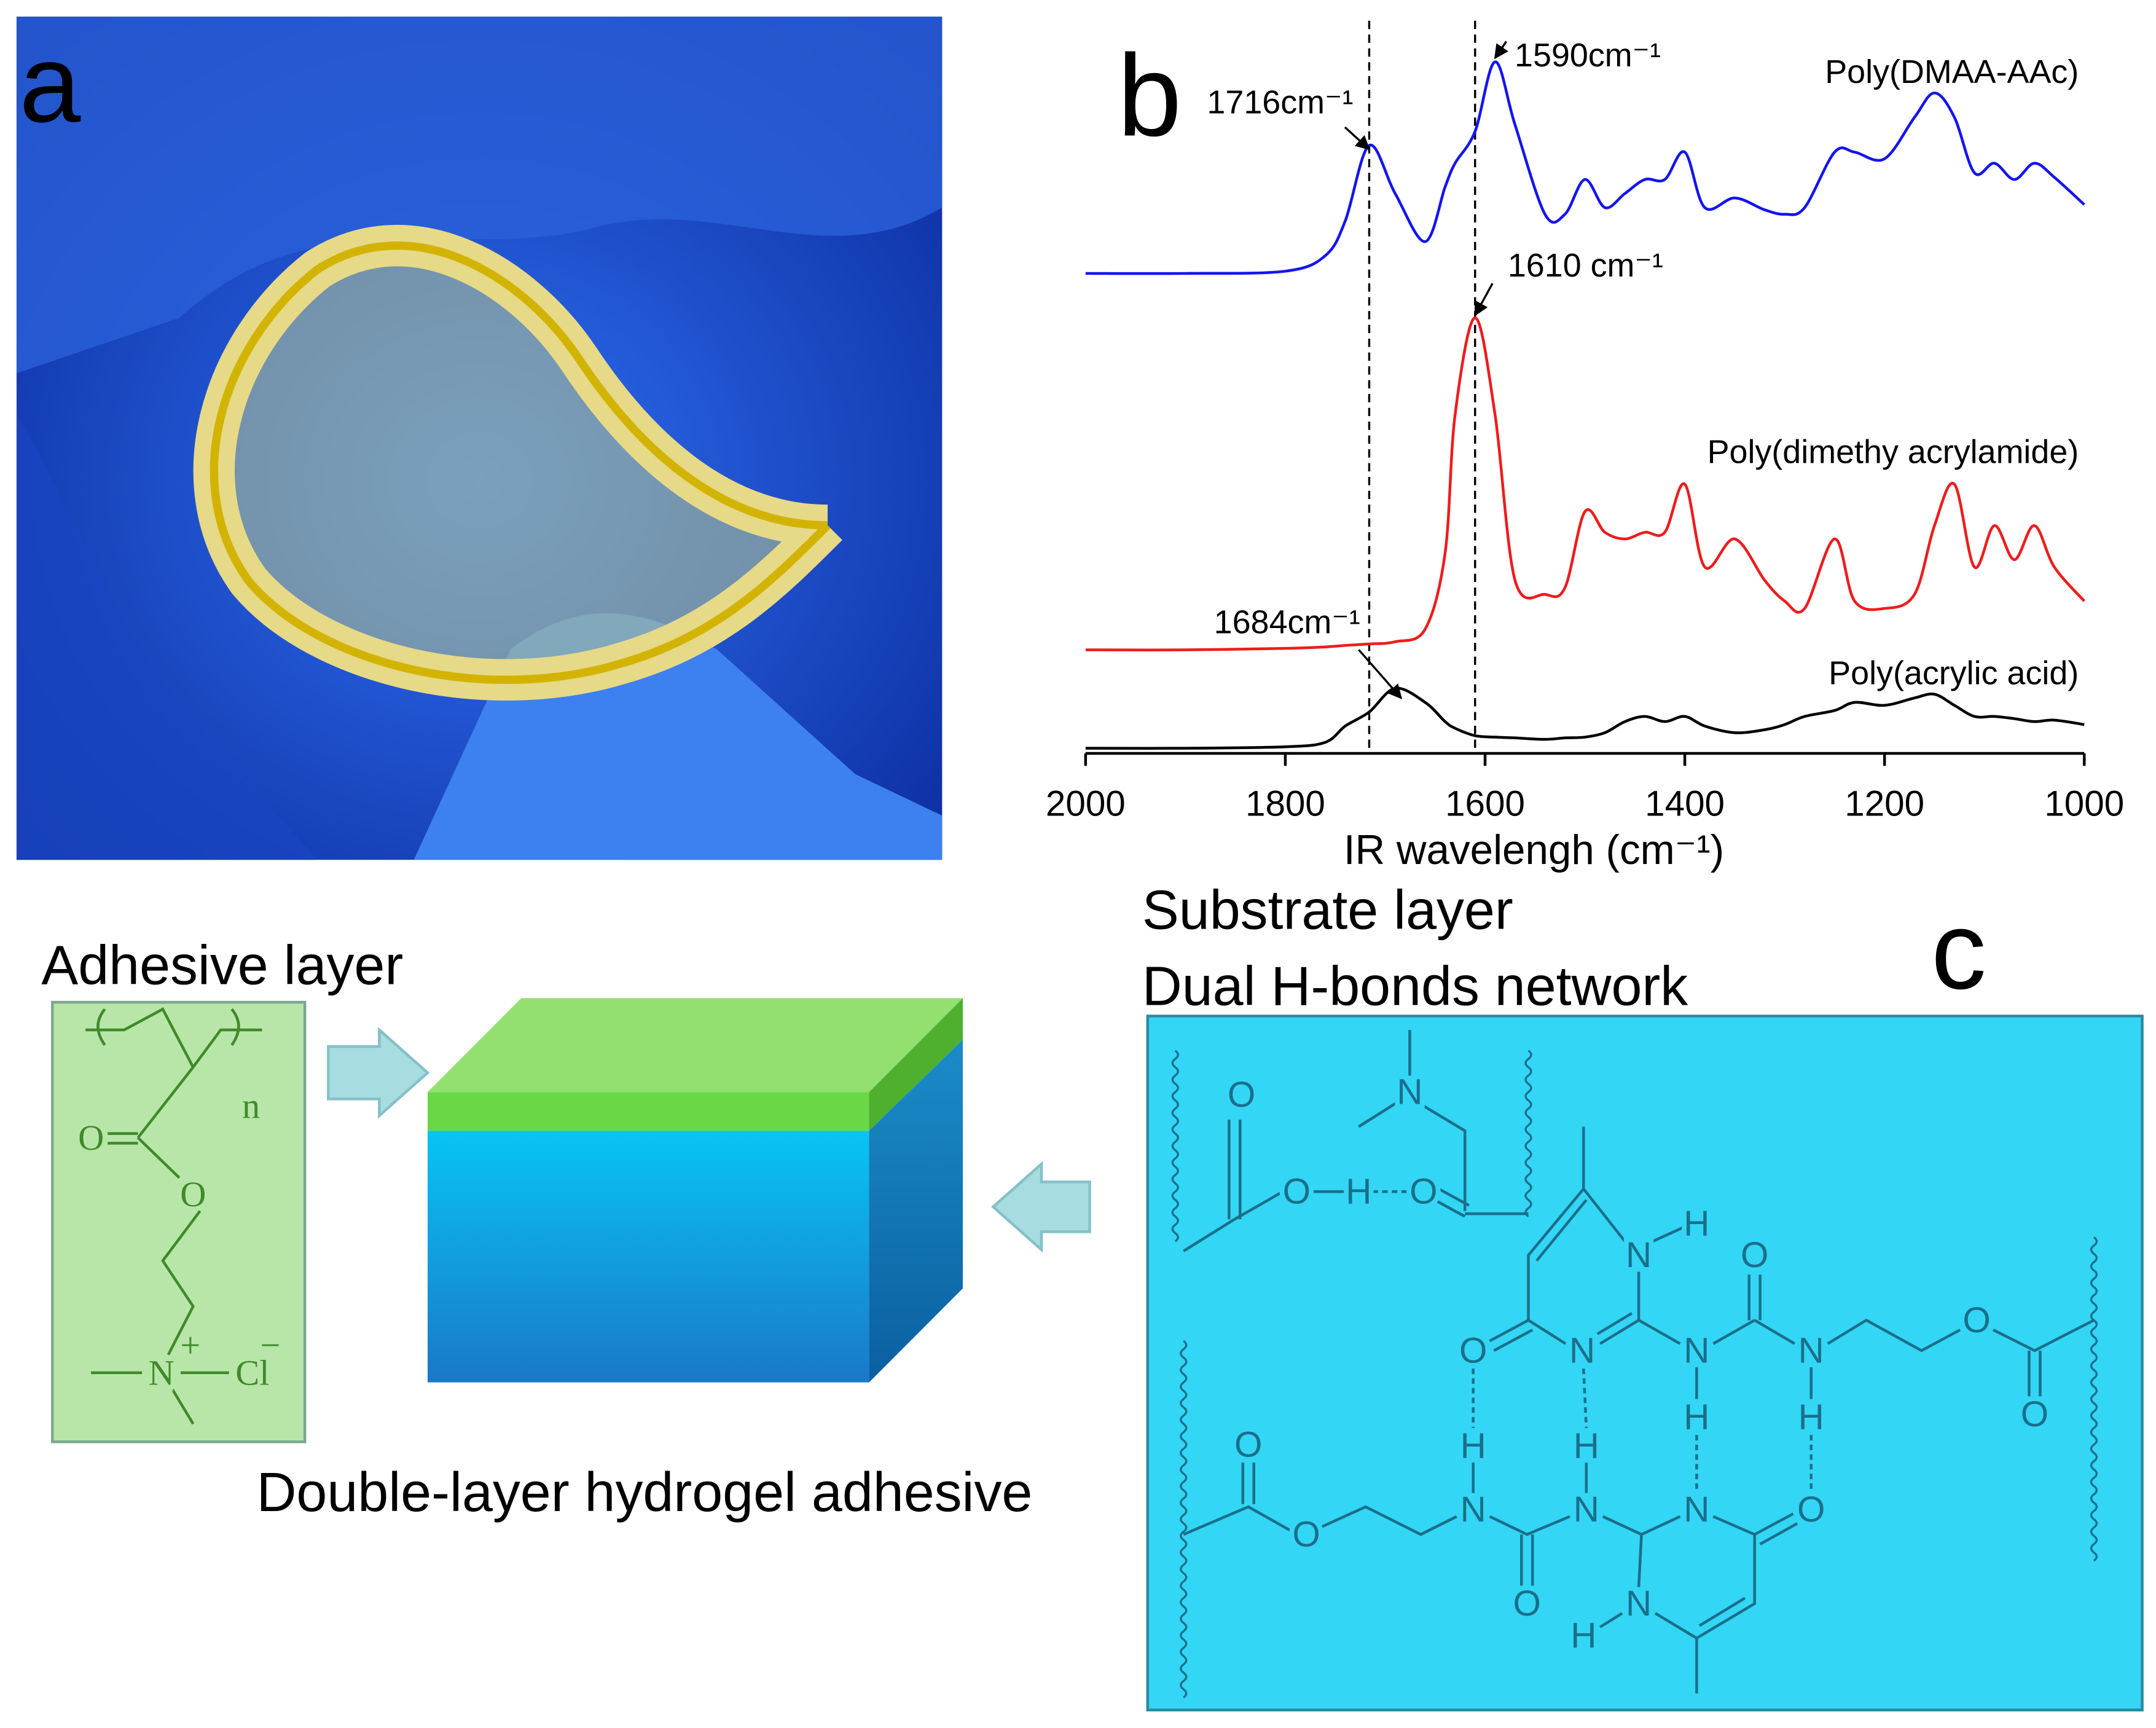 Image resolution: width=2156 pixels, height=1728 pixels. Describe the element at coordinates (1415, 986) in the screenshot. I see `network-title: Dual H-bonds network` at that location.